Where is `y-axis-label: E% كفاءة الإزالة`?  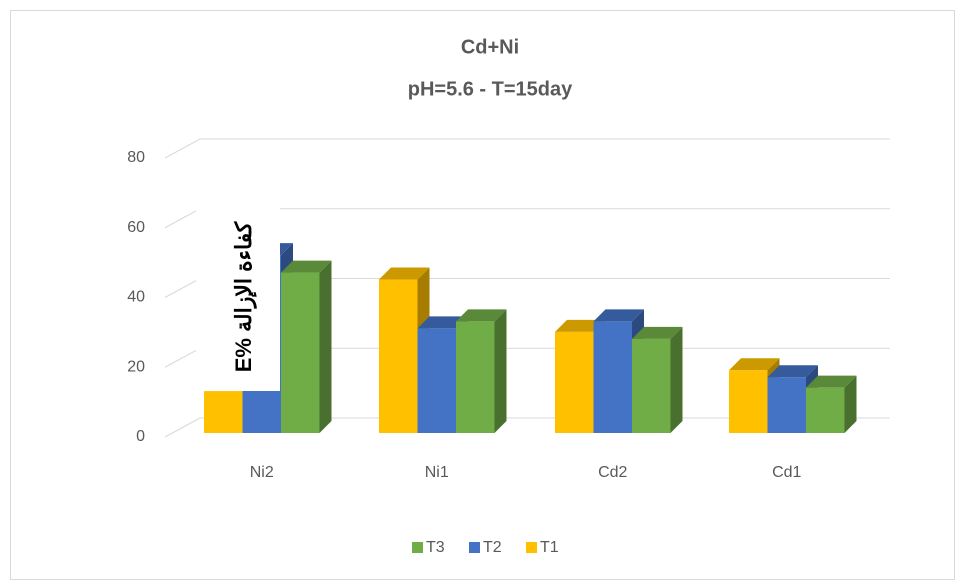 y-axis-label: E% كفاءة الإزالة is located at coordinates (244, 296).